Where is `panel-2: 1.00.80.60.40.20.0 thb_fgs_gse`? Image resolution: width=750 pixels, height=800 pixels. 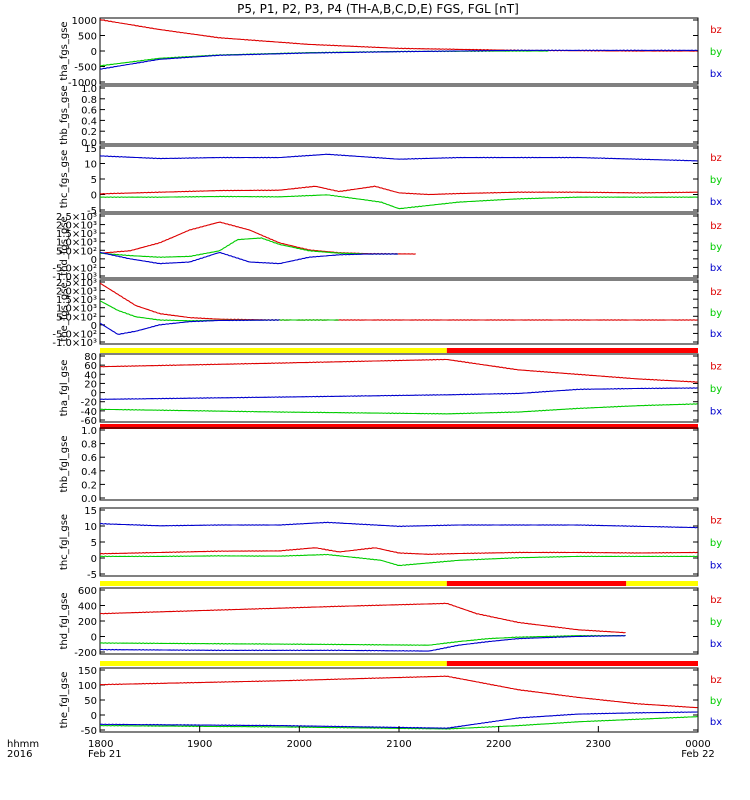
panel-2: 1.00.80.60.40.20.0 thb_fgs_gse is located at coordinates (379, 116).